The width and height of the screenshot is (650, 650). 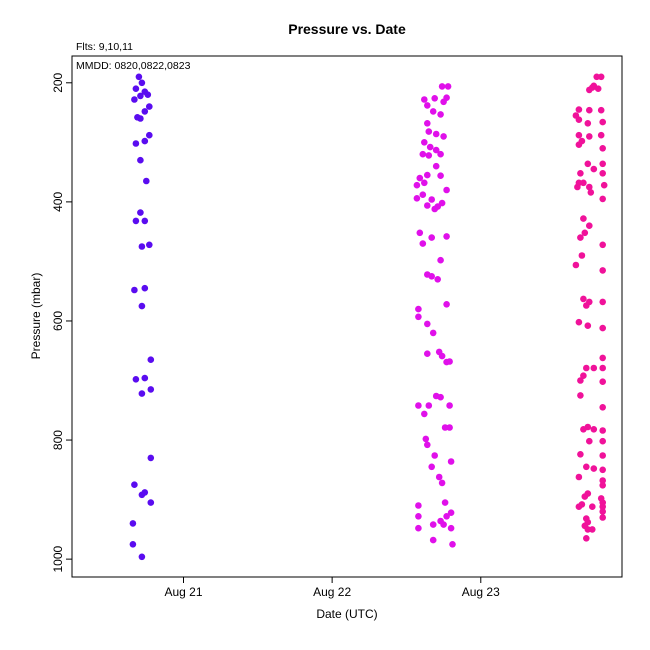 I want to click on y-axis: 200 400 600 800 1000, so click(x=61, y=322).